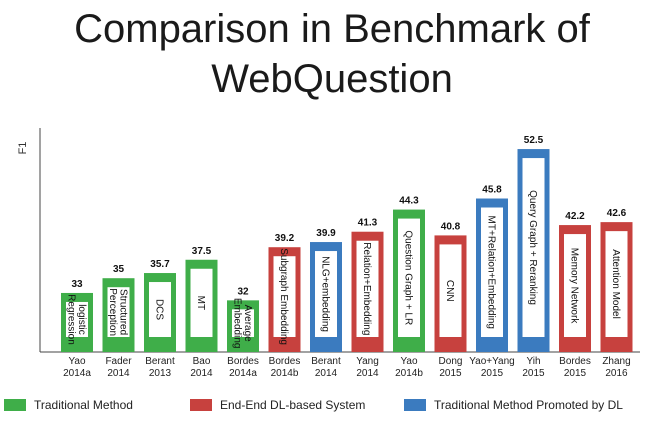 This screenshot has width=664, height=432. I want to click on bar-method-label: Attention Model, so click(615, 284).